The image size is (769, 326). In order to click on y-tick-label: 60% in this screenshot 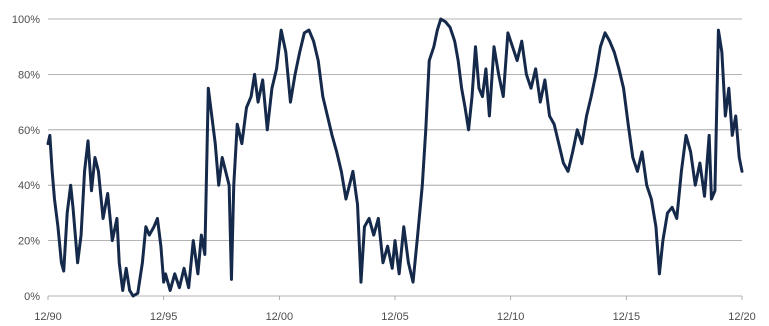, I will do `click(29, 131)`.